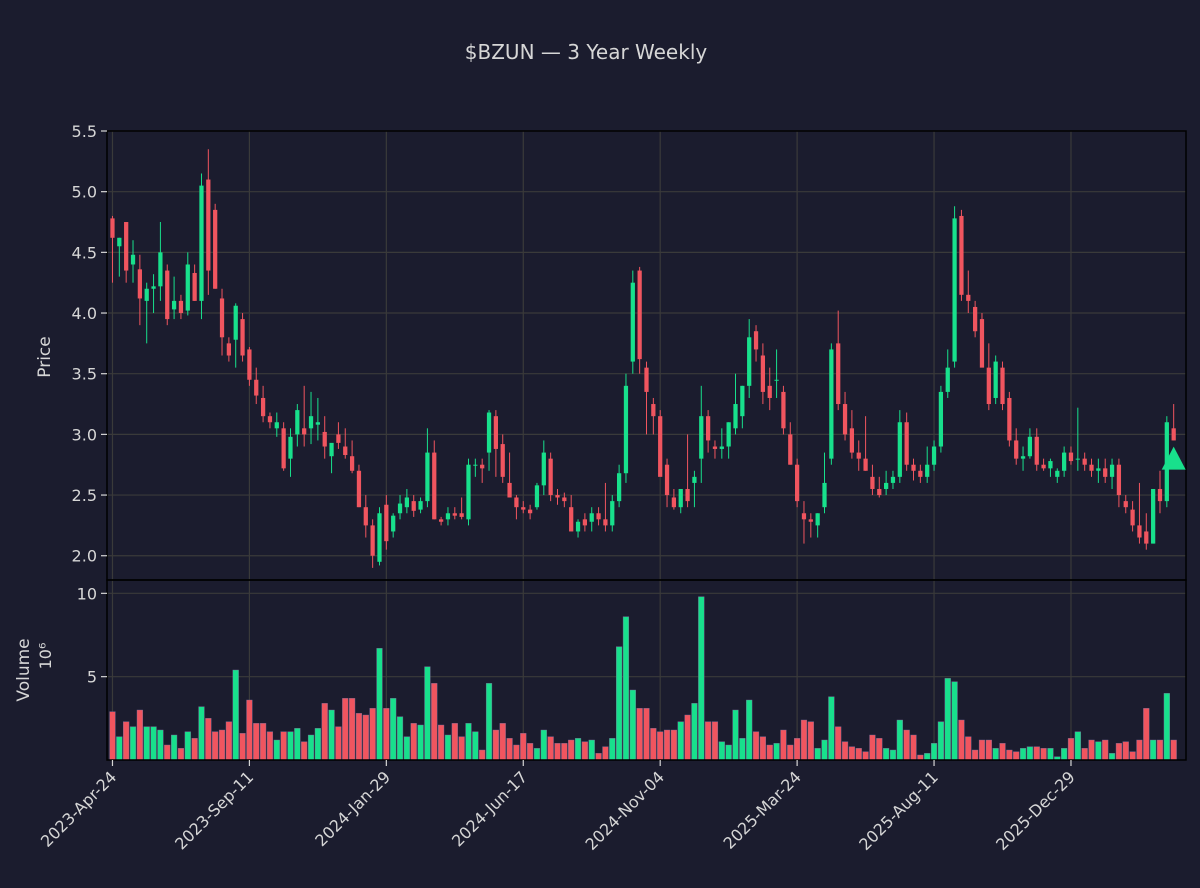 The height and width of the screenshot is (888, 1200). What do you see at coordinates (24, 669) in the screenshot?
I see `volume-axis-label: Volume` at bounding box center [24, 669].